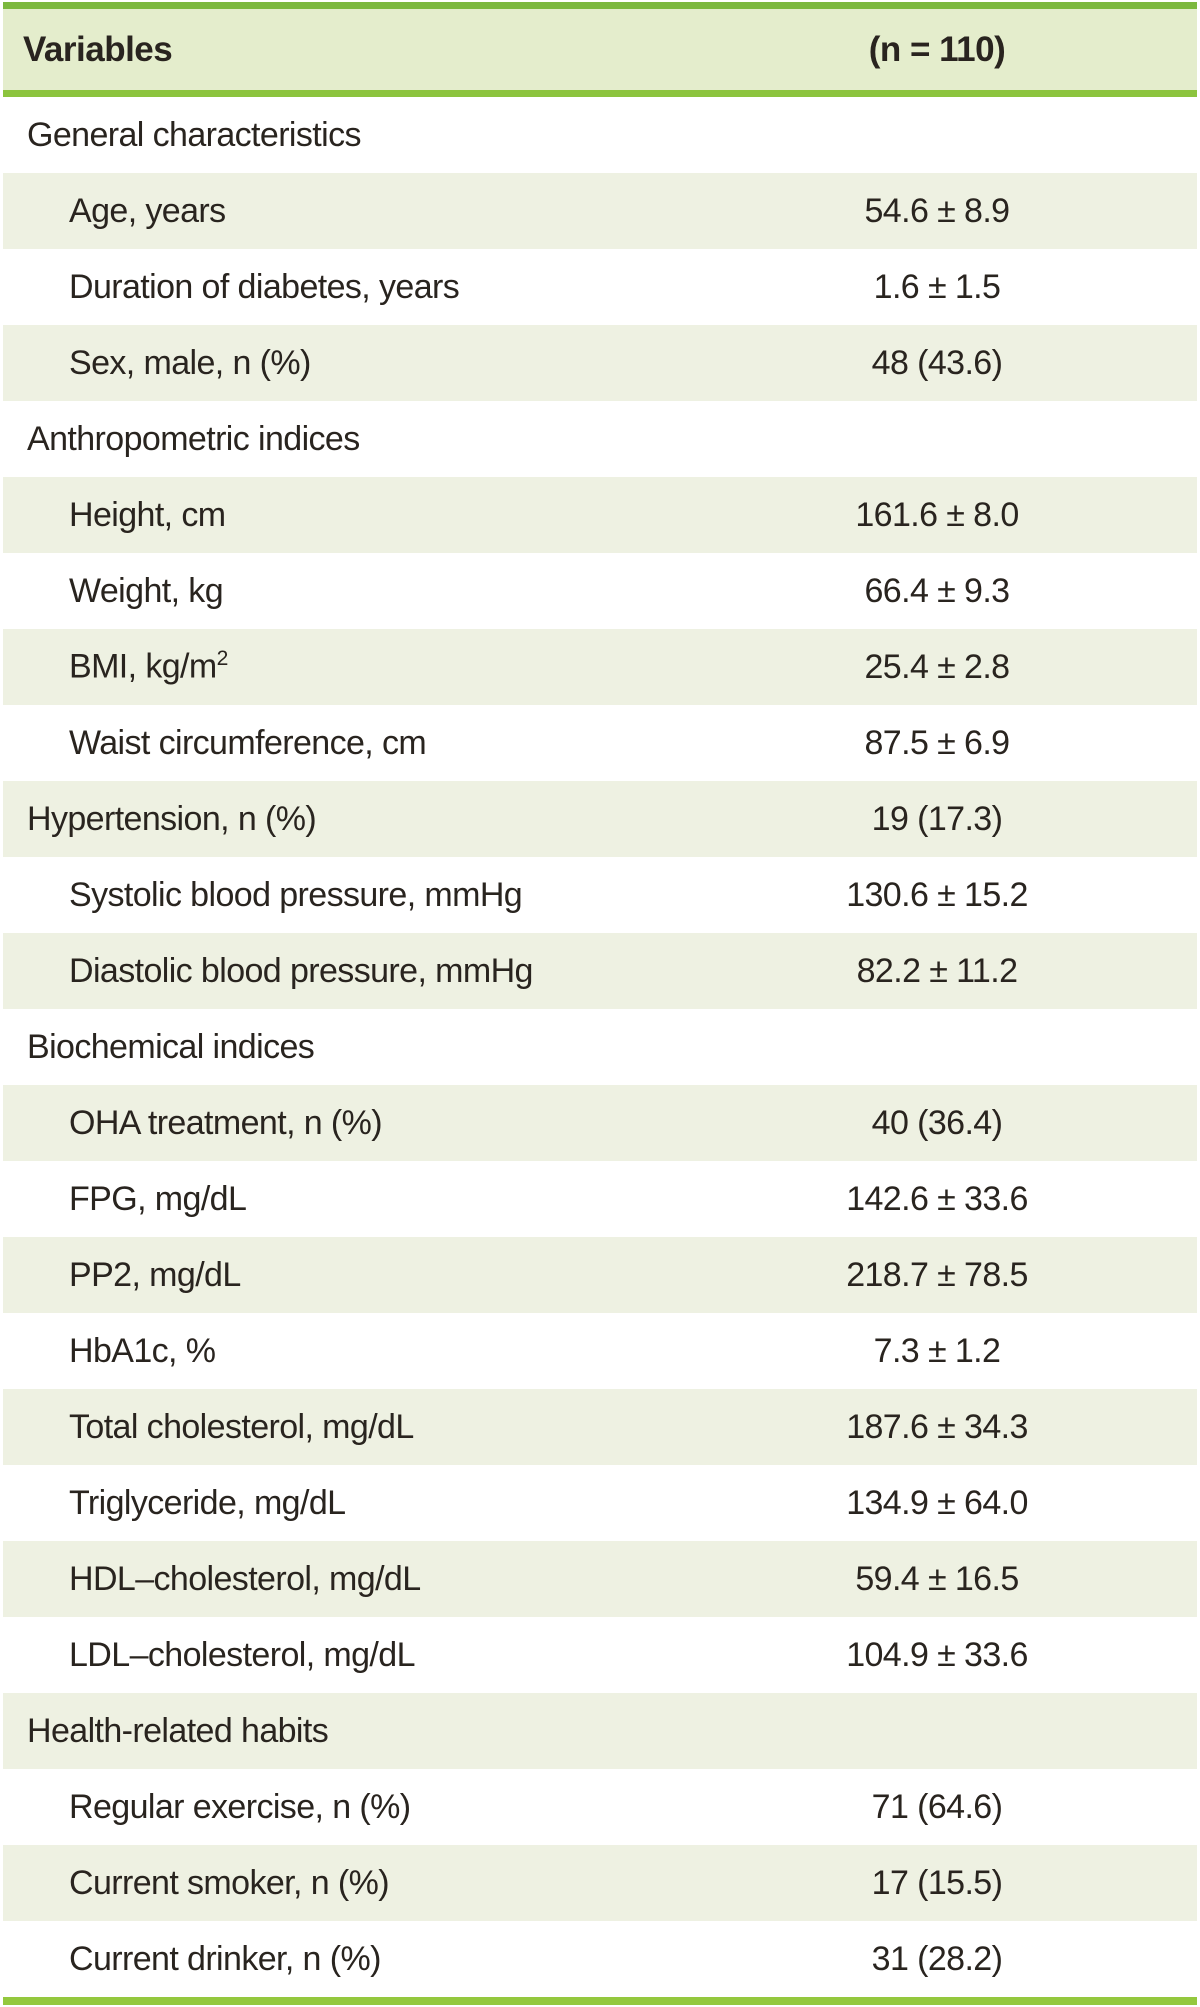 The width and height of the screenshot is (1200, 2007). I want to click on table-row: OHA treatment, n (%) 40 (36.4), so click(600, 1123).